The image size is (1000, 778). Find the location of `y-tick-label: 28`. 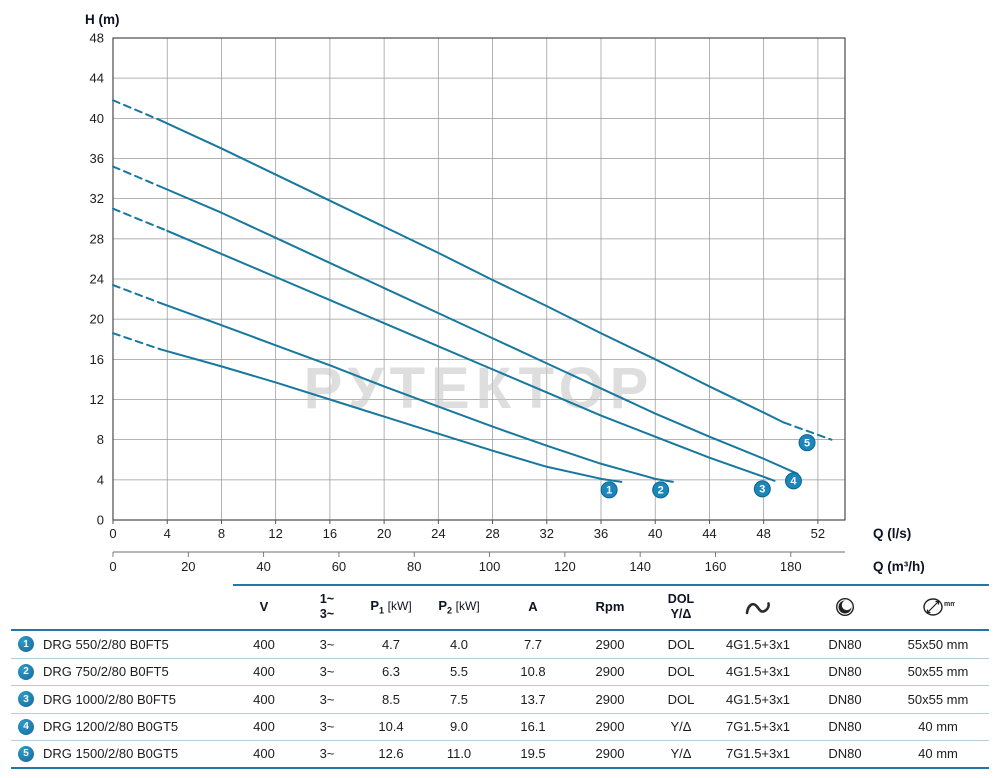

y-tick-label: 28 is located at coordinates (97, 238).